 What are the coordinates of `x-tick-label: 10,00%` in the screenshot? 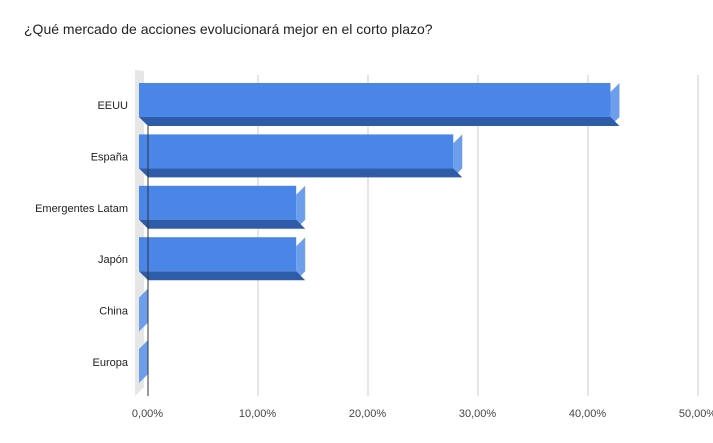 It's located at (258, 414).